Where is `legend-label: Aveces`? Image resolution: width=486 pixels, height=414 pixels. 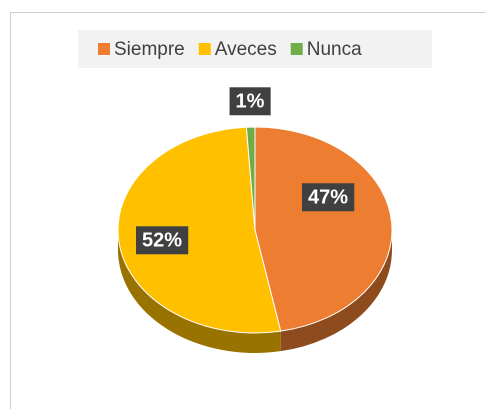
legend-label: Aveces is located at coordinates (246, 49).